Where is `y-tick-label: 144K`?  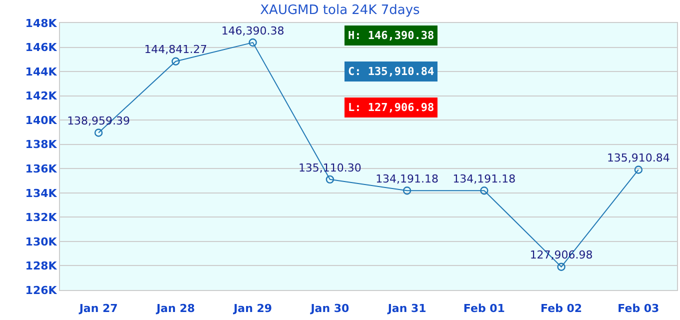 y-tick-label: 144K is located at coordinates (41, 71).